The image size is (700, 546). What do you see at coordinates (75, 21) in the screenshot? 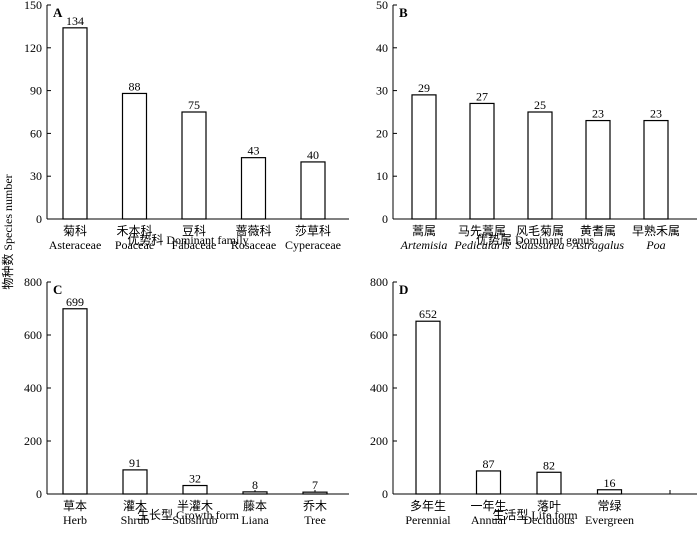
I see `data-label: 134` at bounding box center [75, 21].